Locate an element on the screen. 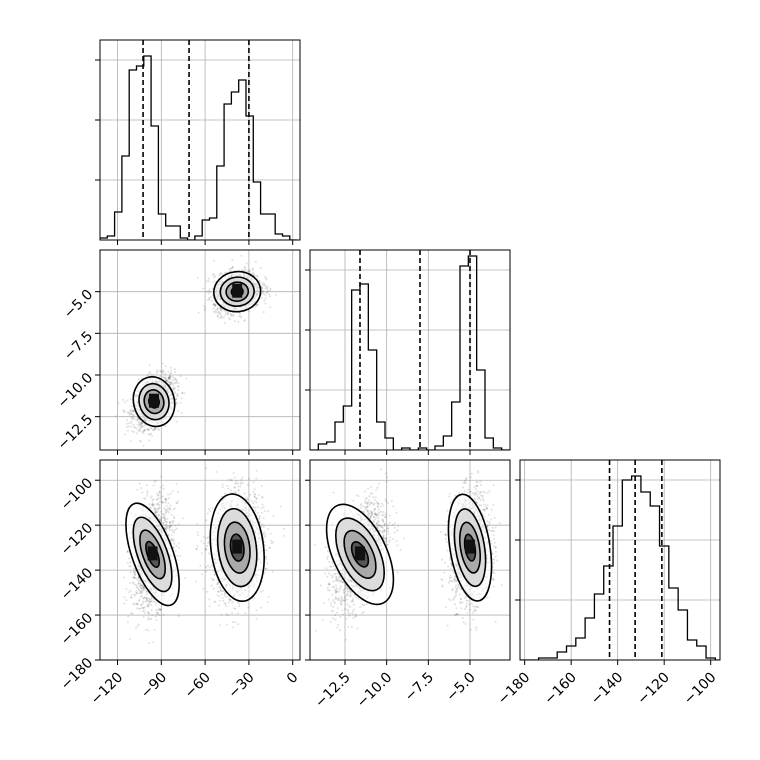 The width and height of the screenshot is (760, 760). x-tick-label: 0 is located at coordinates (293, 678).